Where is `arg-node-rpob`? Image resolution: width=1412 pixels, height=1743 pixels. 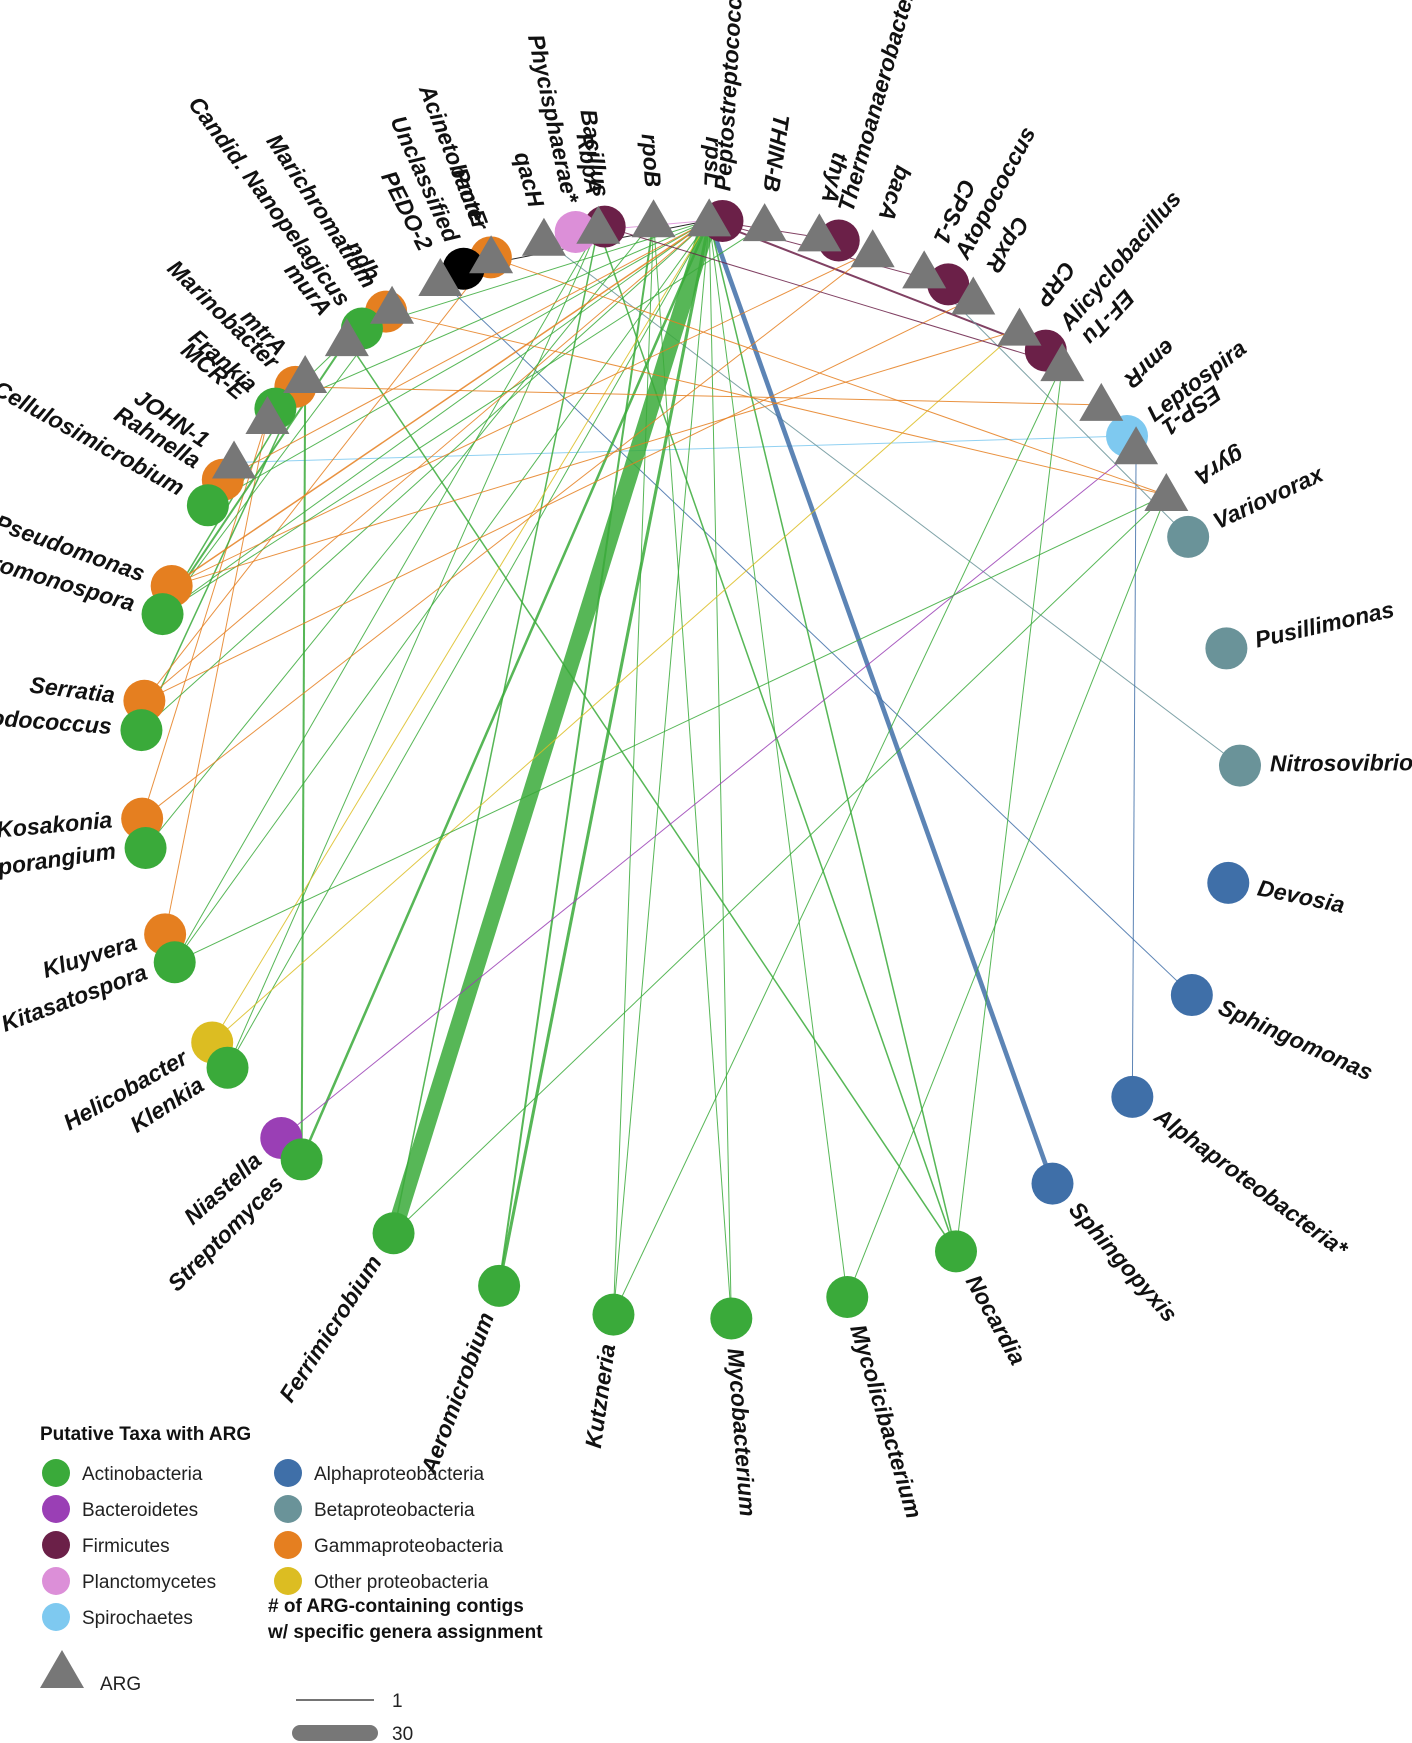 arg-node-rpob is located at coordinates (653, 218).